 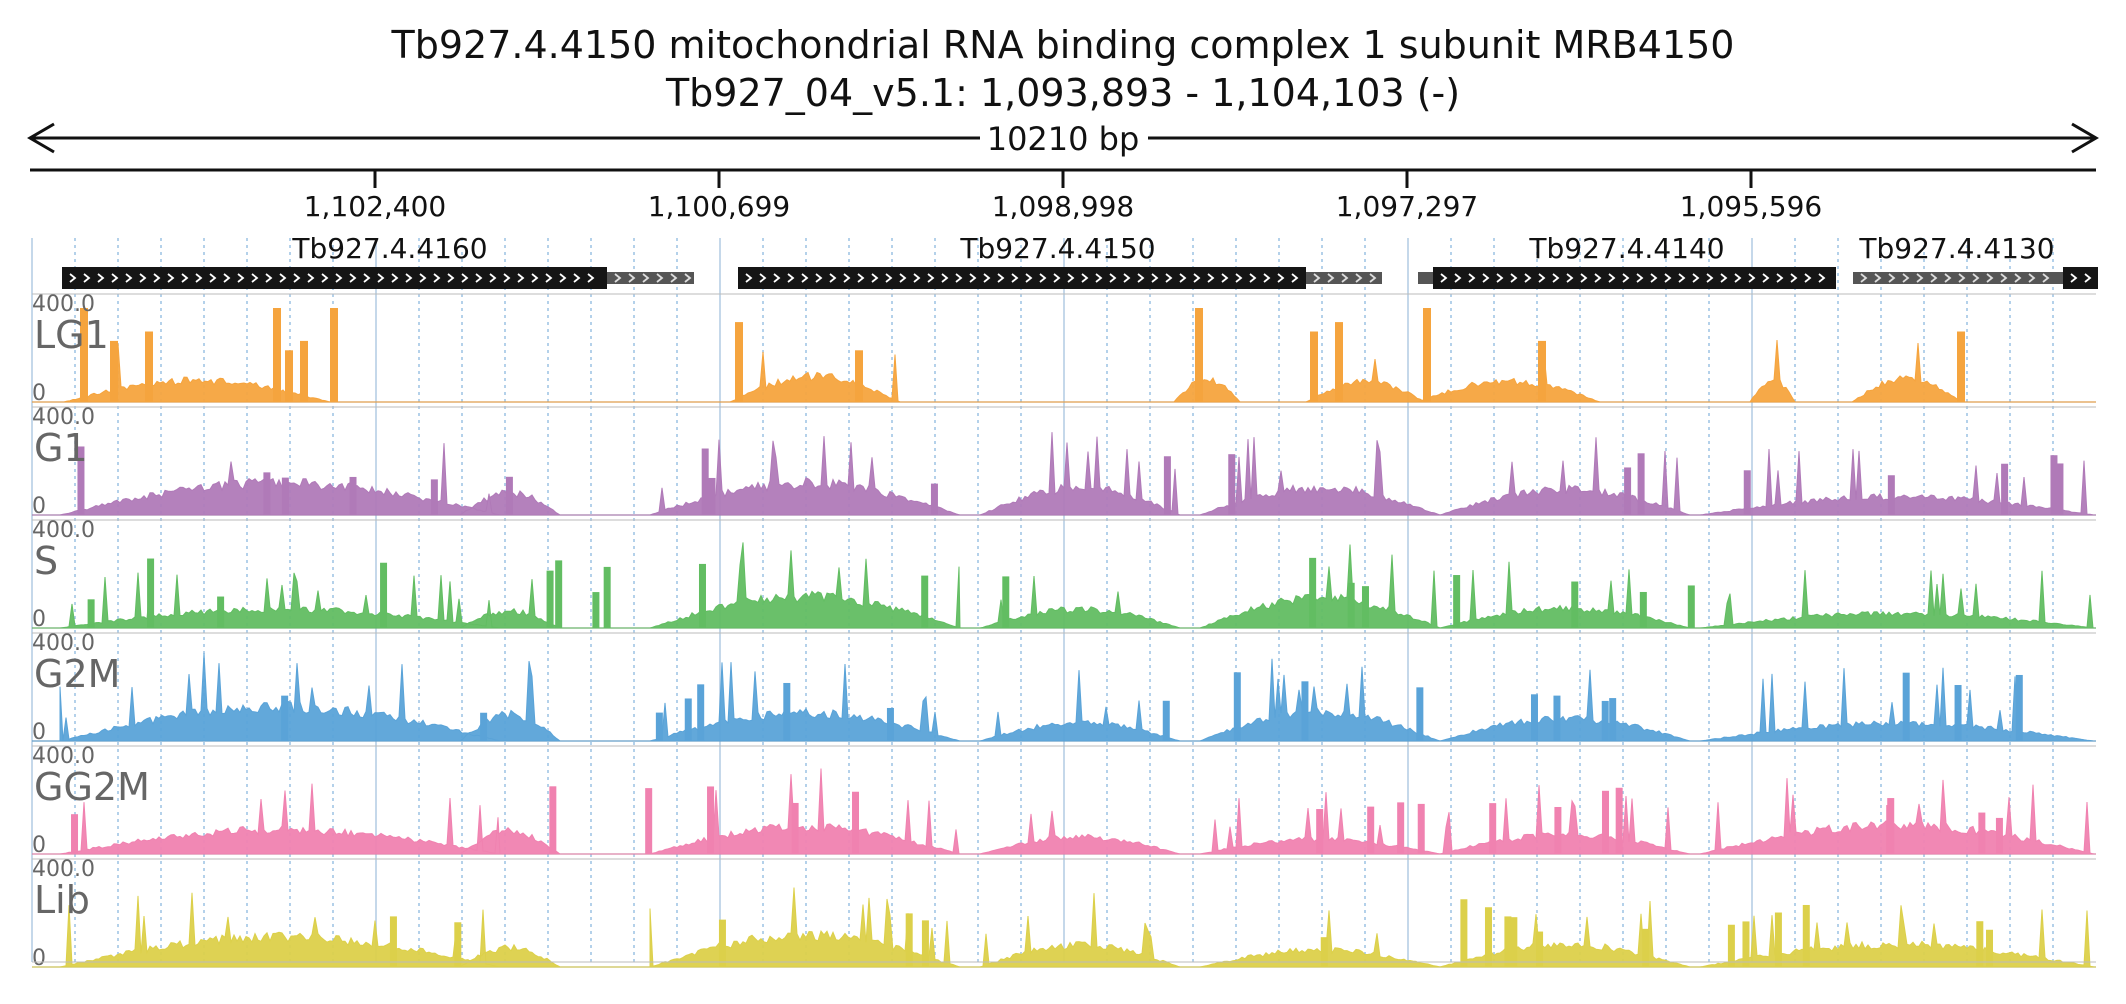 What do you see at coordinates (61, 448) in the screenshot?
I see `track-name: G1` at bounding box center [61, 448].